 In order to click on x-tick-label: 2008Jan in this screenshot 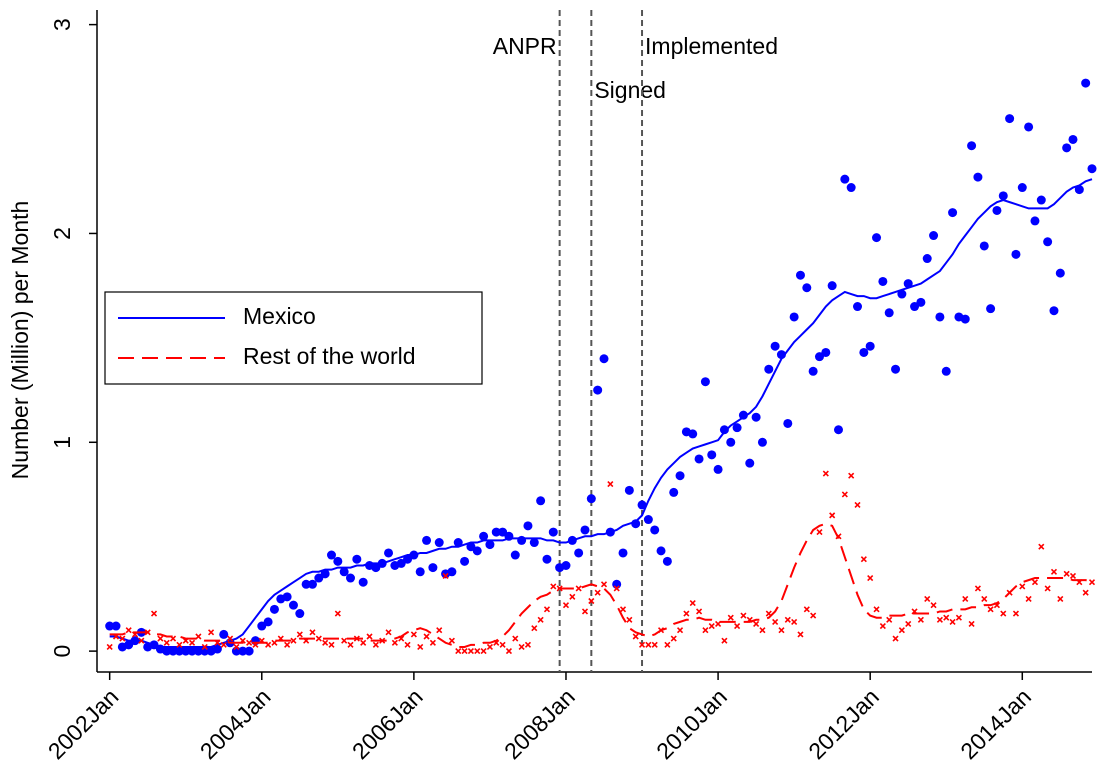, I will do `click(539, 723)`.